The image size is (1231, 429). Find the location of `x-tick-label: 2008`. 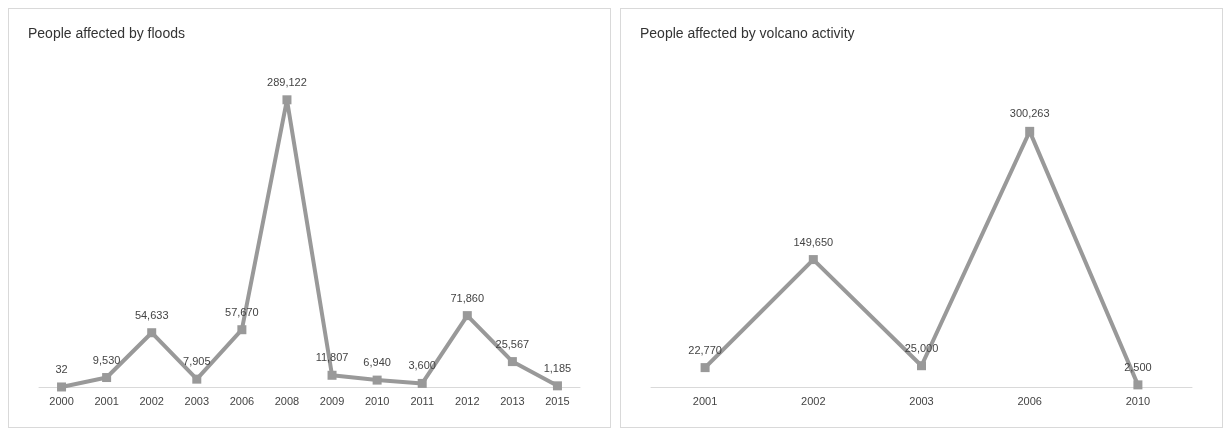

x-tick-label: 2008 is located at coordinates (287, 400).